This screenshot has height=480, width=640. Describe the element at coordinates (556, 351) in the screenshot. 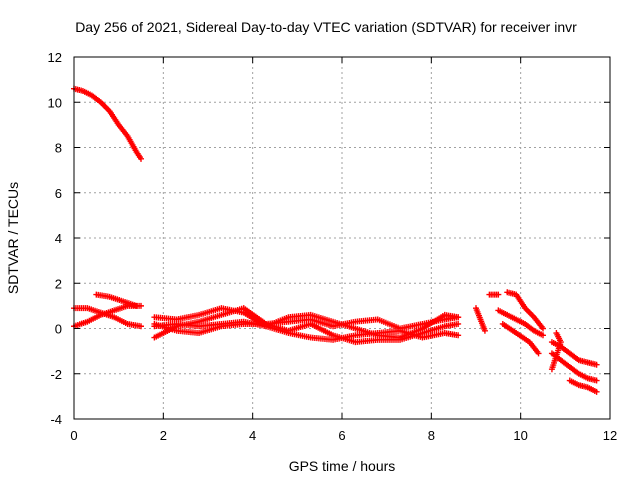

I see `series-s17` at that location.